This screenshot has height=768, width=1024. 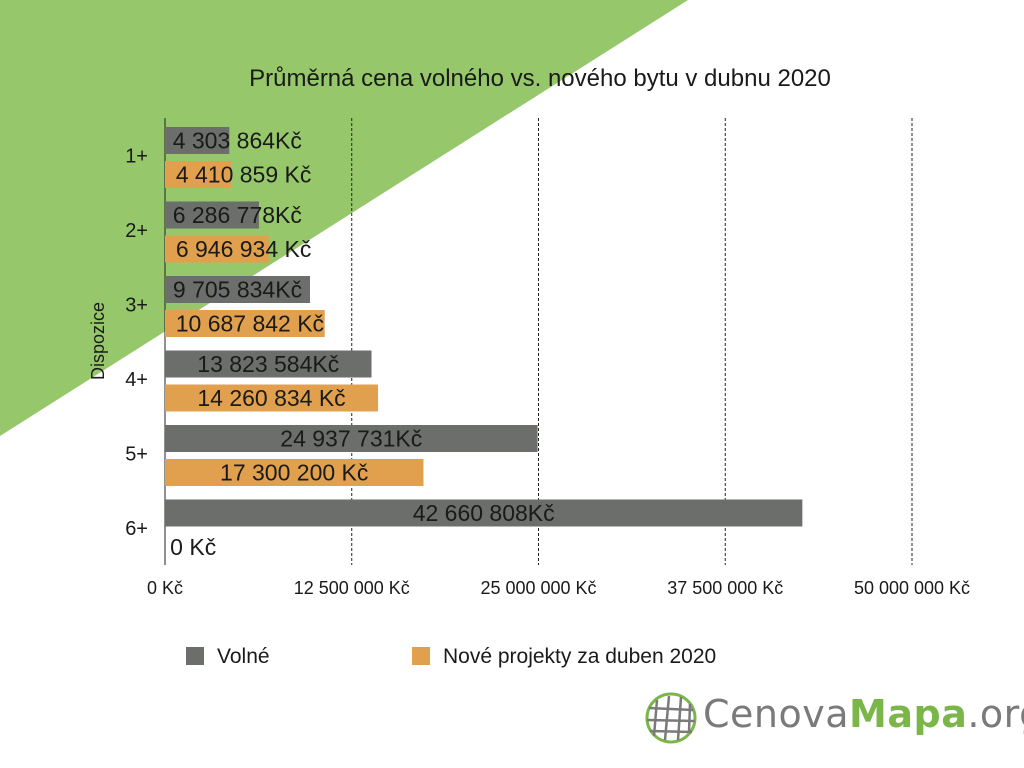 What do you see at coordinates (136, 529) in the screenshot?
I see `category-label: 6+` at bounding box center [136, 529].